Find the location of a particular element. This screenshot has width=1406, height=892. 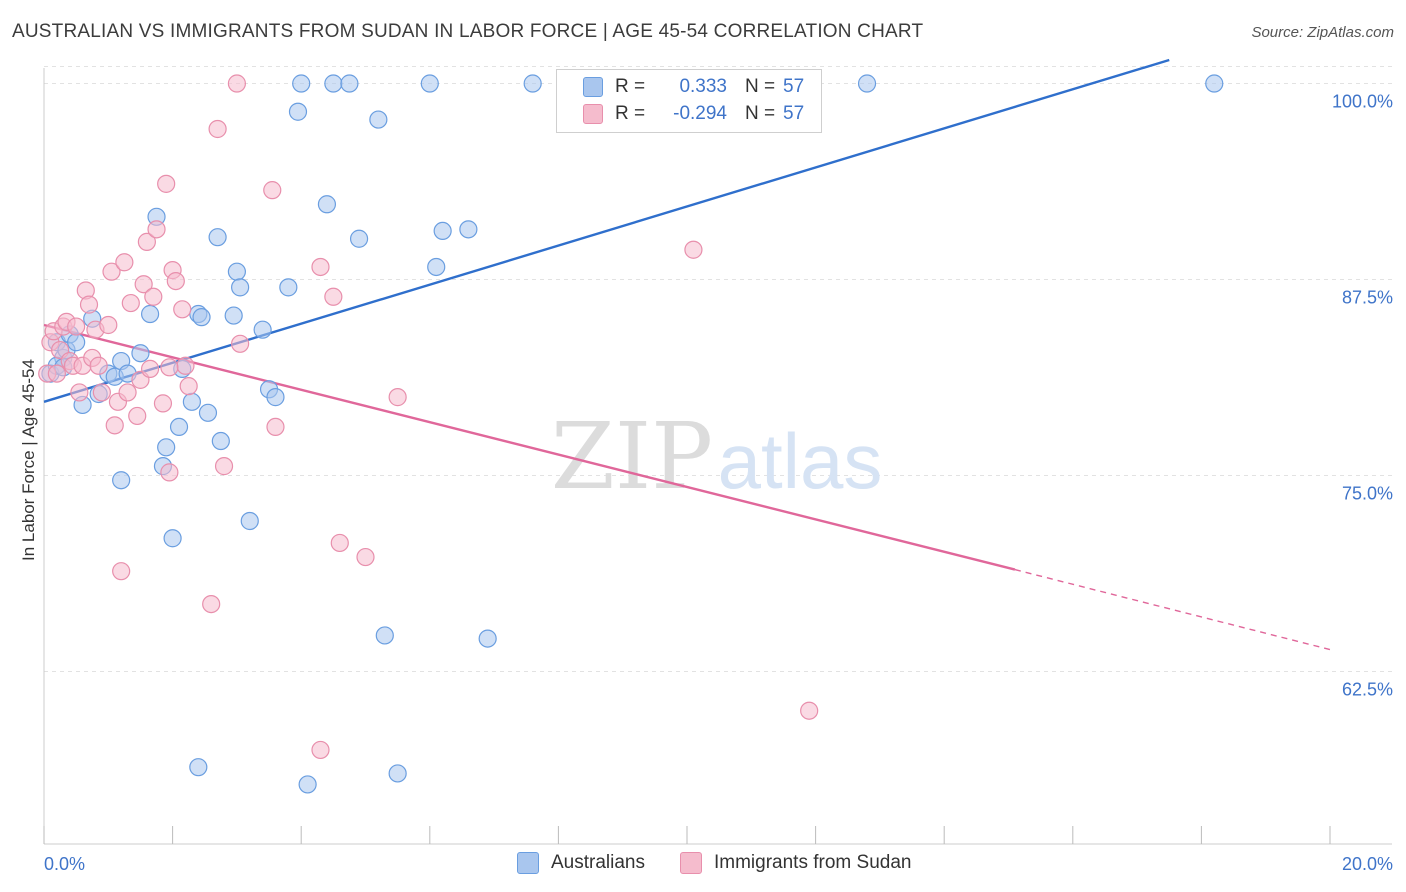

sudan-trend-extension is located at coordinates (1172, 609).